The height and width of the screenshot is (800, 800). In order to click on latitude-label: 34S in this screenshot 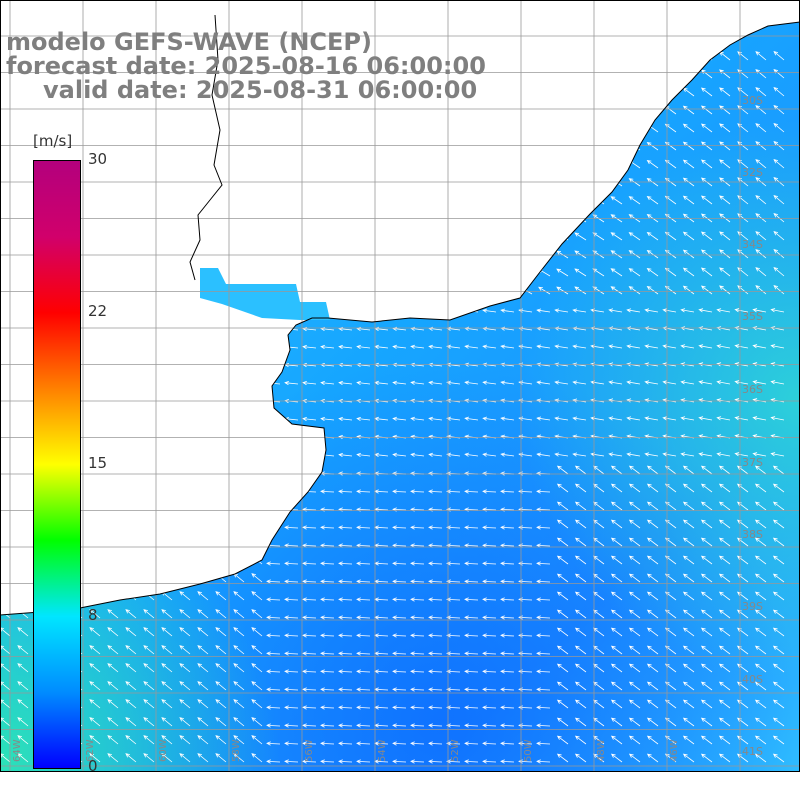, I will do `click(752, 244)`.